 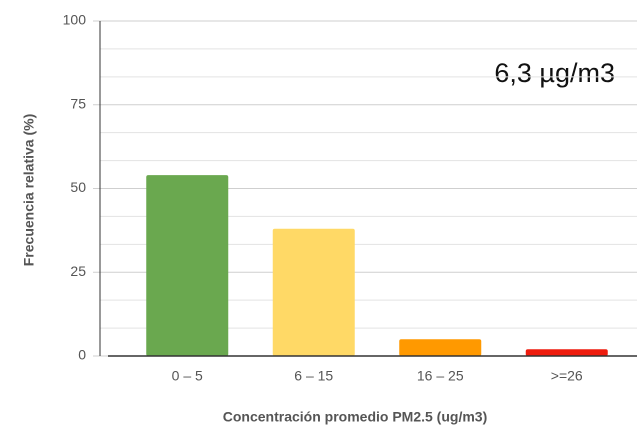 I want to click on y-tick-label: 50, so click(x=78, y=187).